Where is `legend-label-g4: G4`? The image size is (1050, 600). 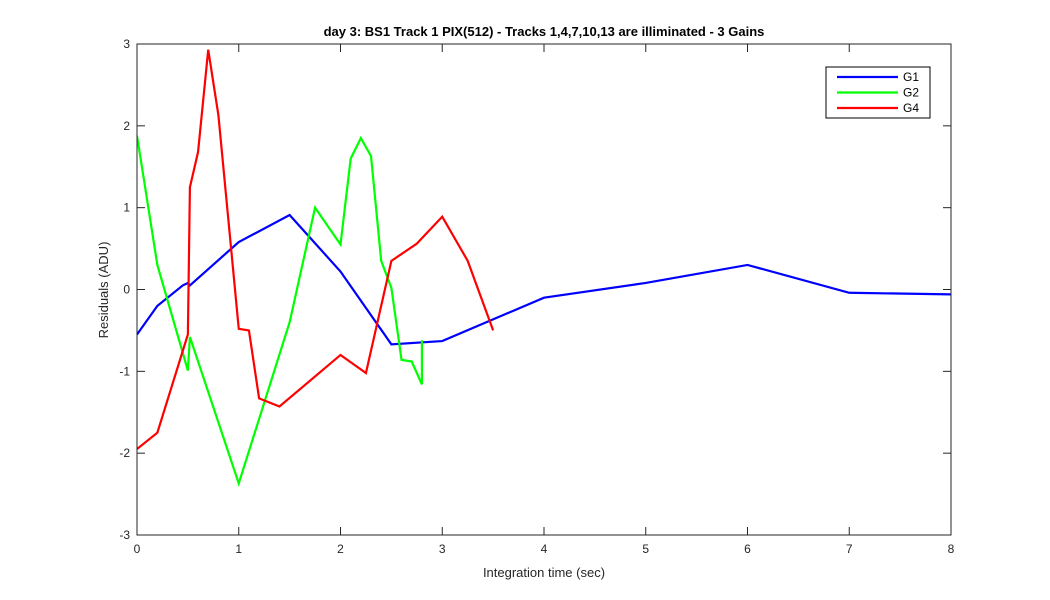
legend-label-g4: G4 is located at coordinates (911, 108).